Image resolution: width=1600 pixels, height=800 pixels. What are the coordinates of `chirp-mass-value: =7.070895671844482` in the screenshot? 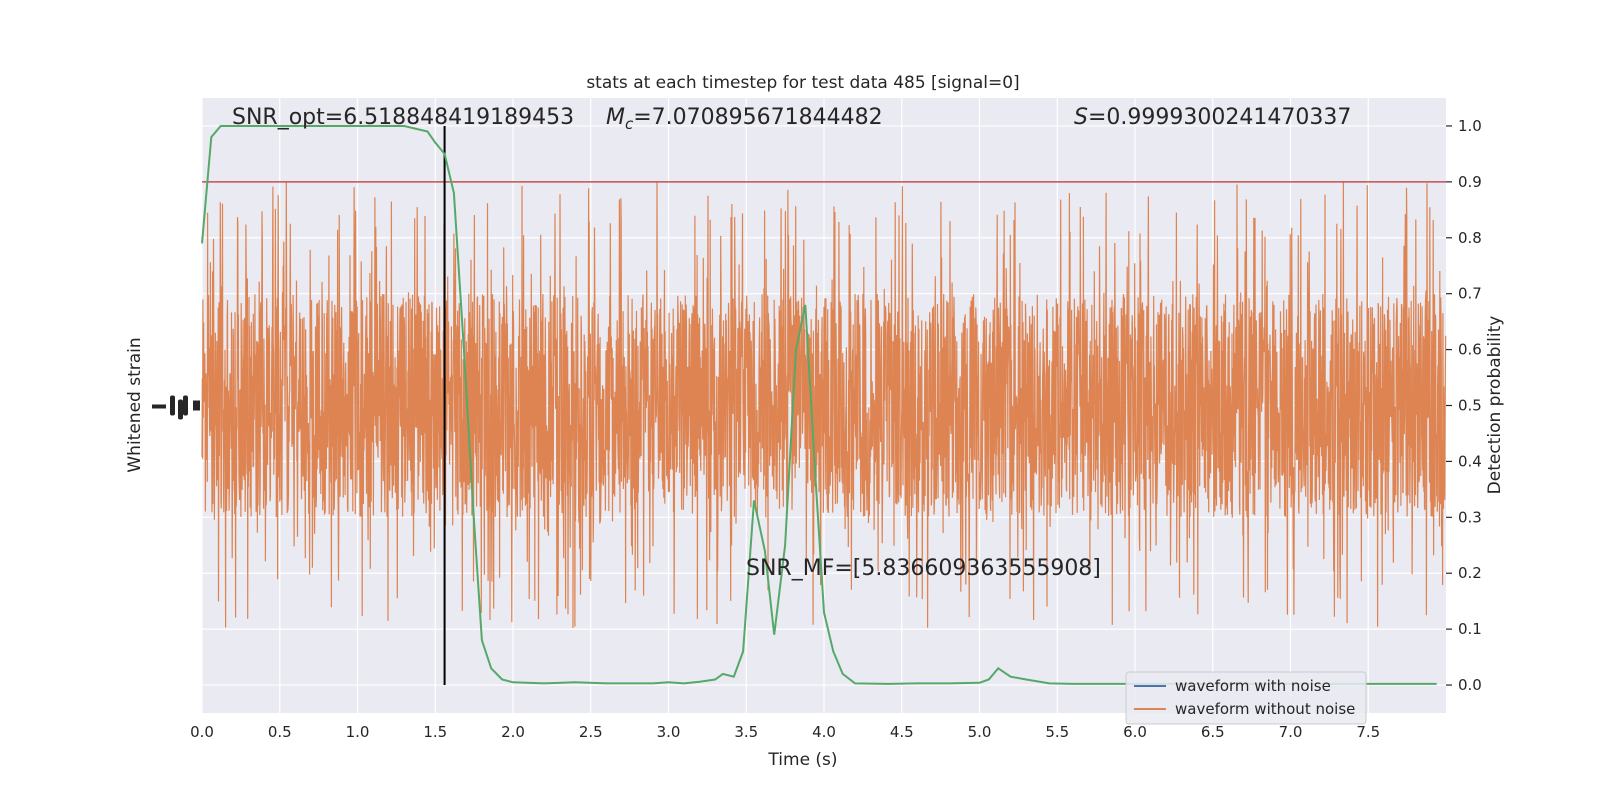 It's located at (757, 117).